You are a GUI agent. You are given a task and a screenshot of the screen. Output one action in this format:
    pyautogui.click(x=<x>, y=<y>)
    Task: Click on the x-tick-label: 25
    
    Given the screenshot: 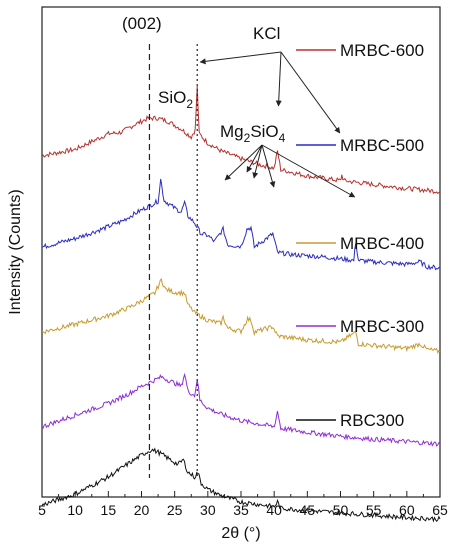 What is the action you would take?
    pyautogui.click(x=175, y=510)
    